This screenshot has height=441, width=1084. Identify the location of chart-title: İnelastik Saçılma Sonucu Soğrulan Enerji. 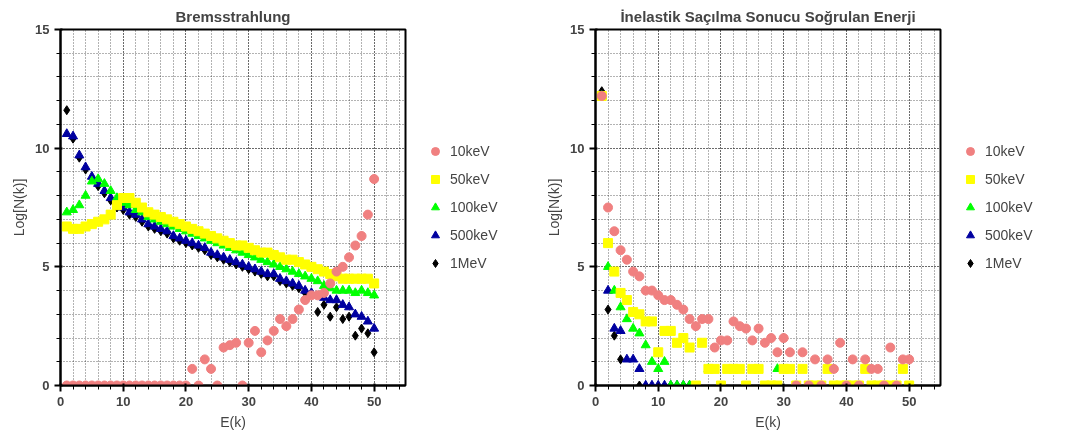
(768, 16).